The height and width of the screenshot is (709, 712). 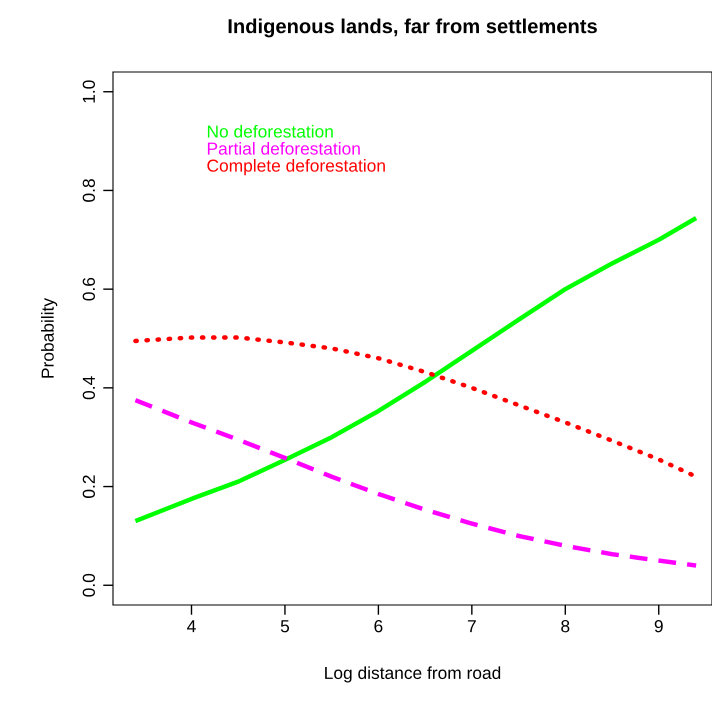 I want to click on y-tick-label: 0.6, so click(x=88, y=289).